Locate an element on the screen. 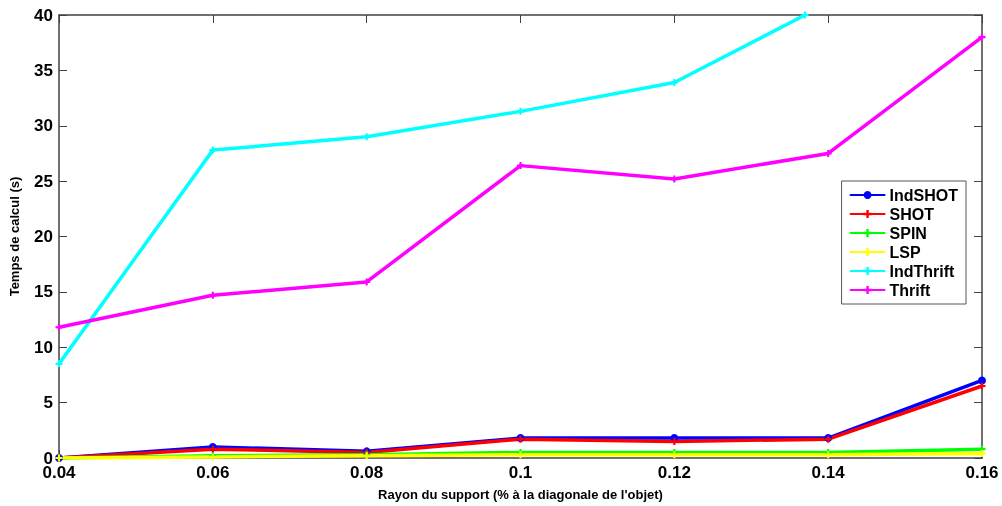 Image resolution: width=1002 pixels, height=506 pixels. x-tick-label: 0.16 is located at coordinates (982, 472).